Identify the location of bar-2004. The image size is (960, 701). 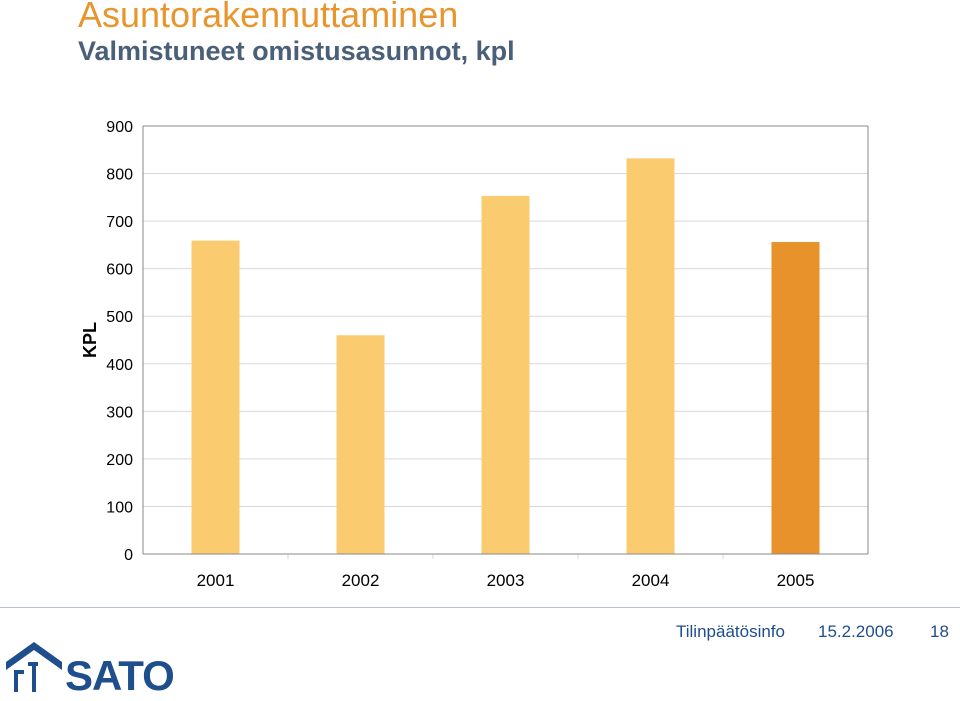
(650, 356).